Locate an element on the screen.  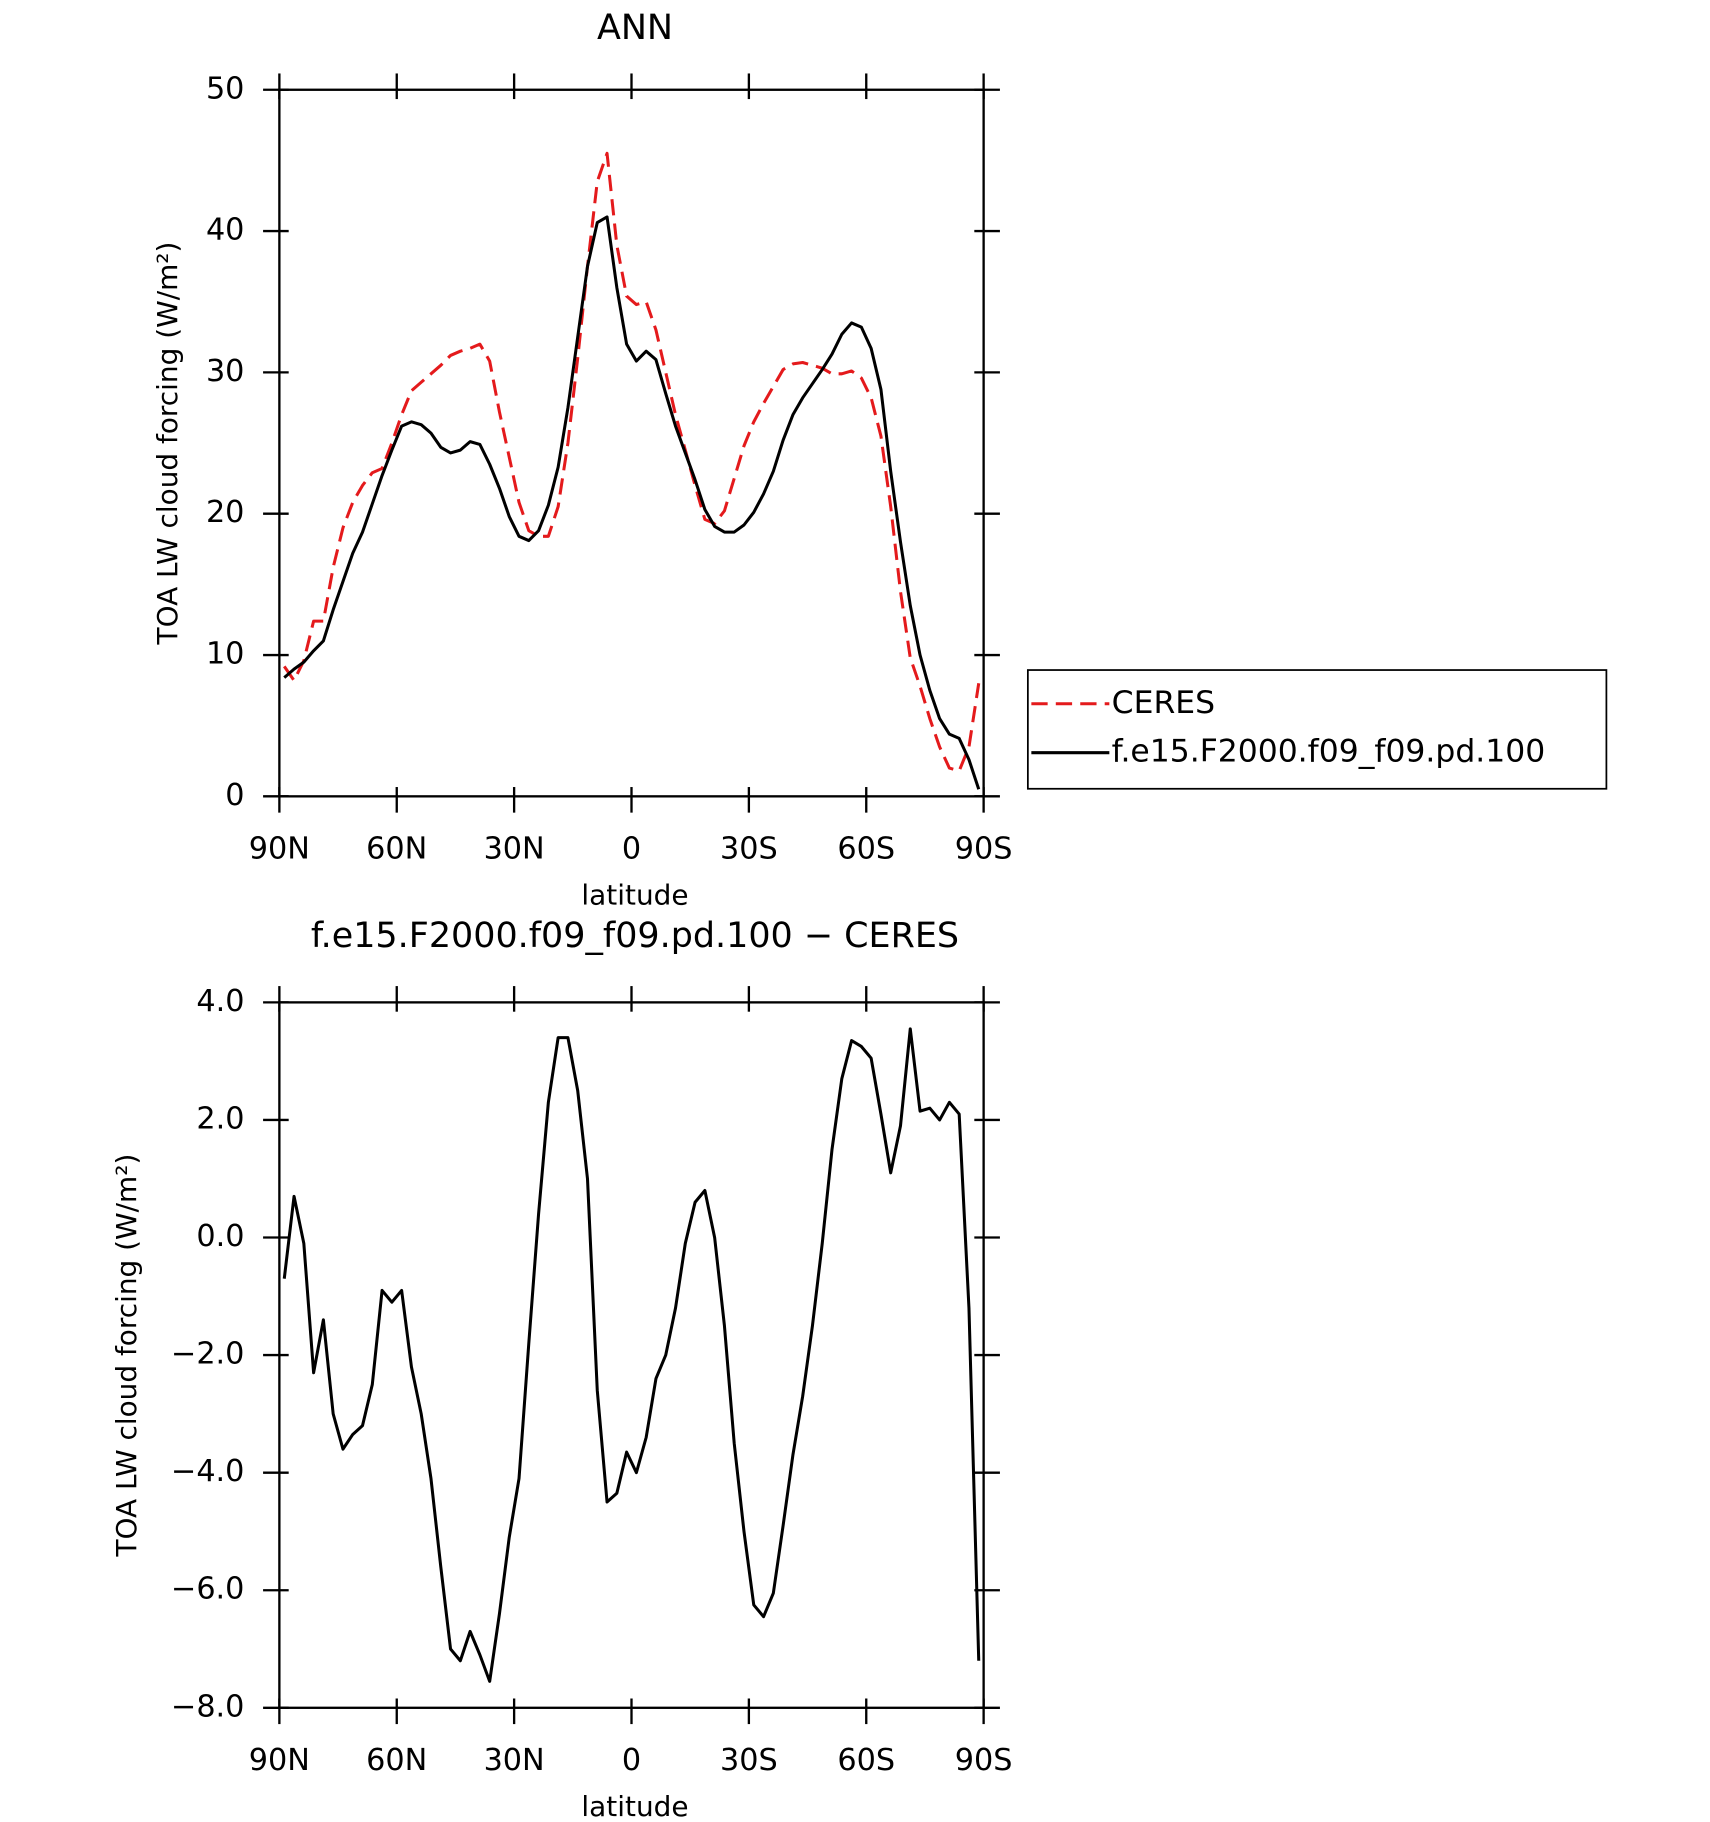
y-tick-label: 0 is located at coordinates (234, 795).